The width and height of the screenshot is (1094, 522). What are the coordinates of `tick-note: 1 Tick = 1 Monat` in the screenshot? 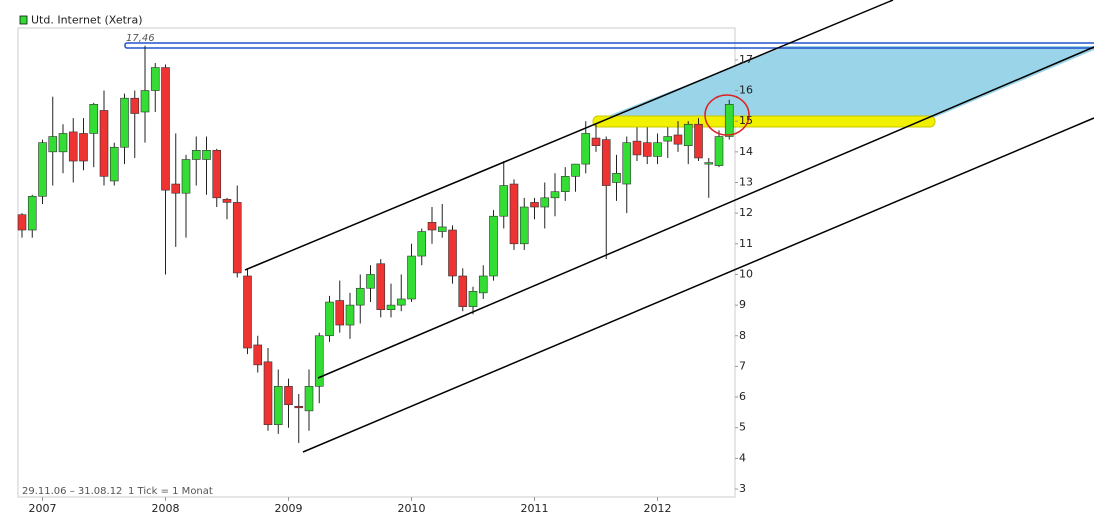 It's located at (170, 491).